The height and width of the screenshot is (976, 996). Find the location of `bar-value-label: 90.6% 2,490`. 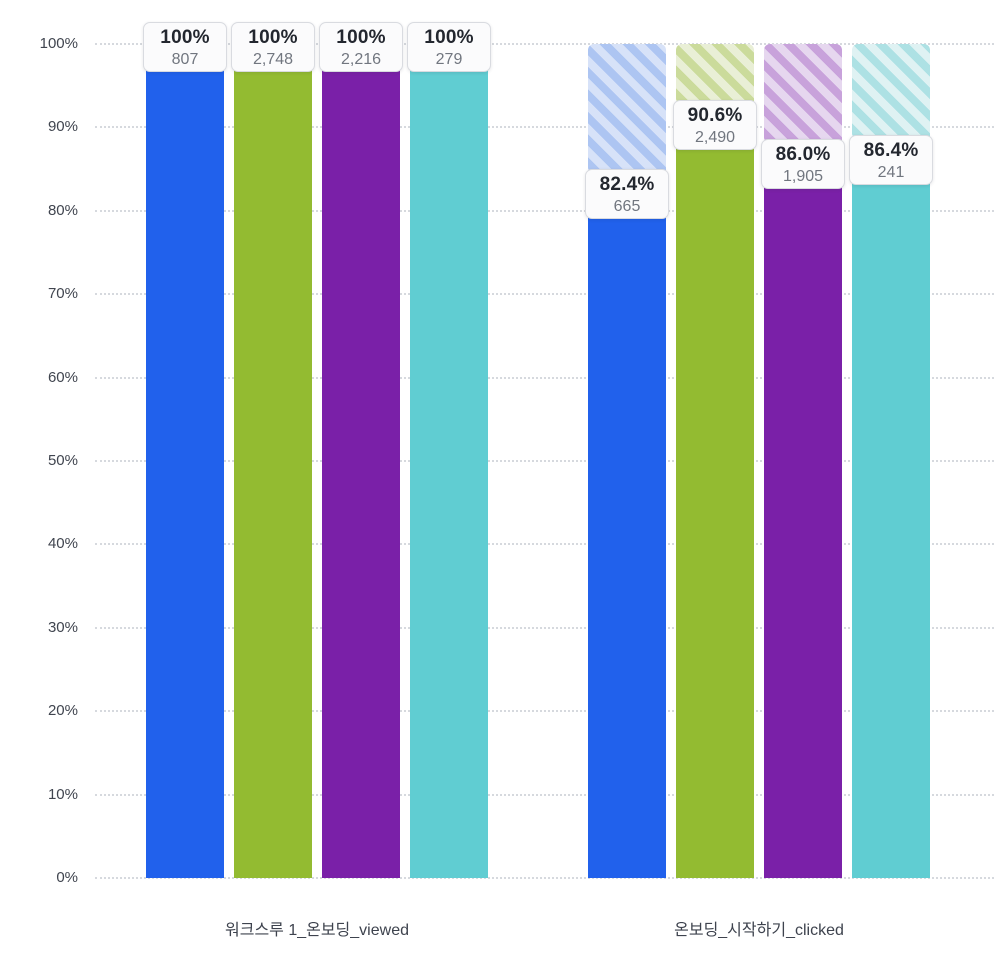

bar-value-label: 90.6% 2,490 is located at coordinates (715, 125).